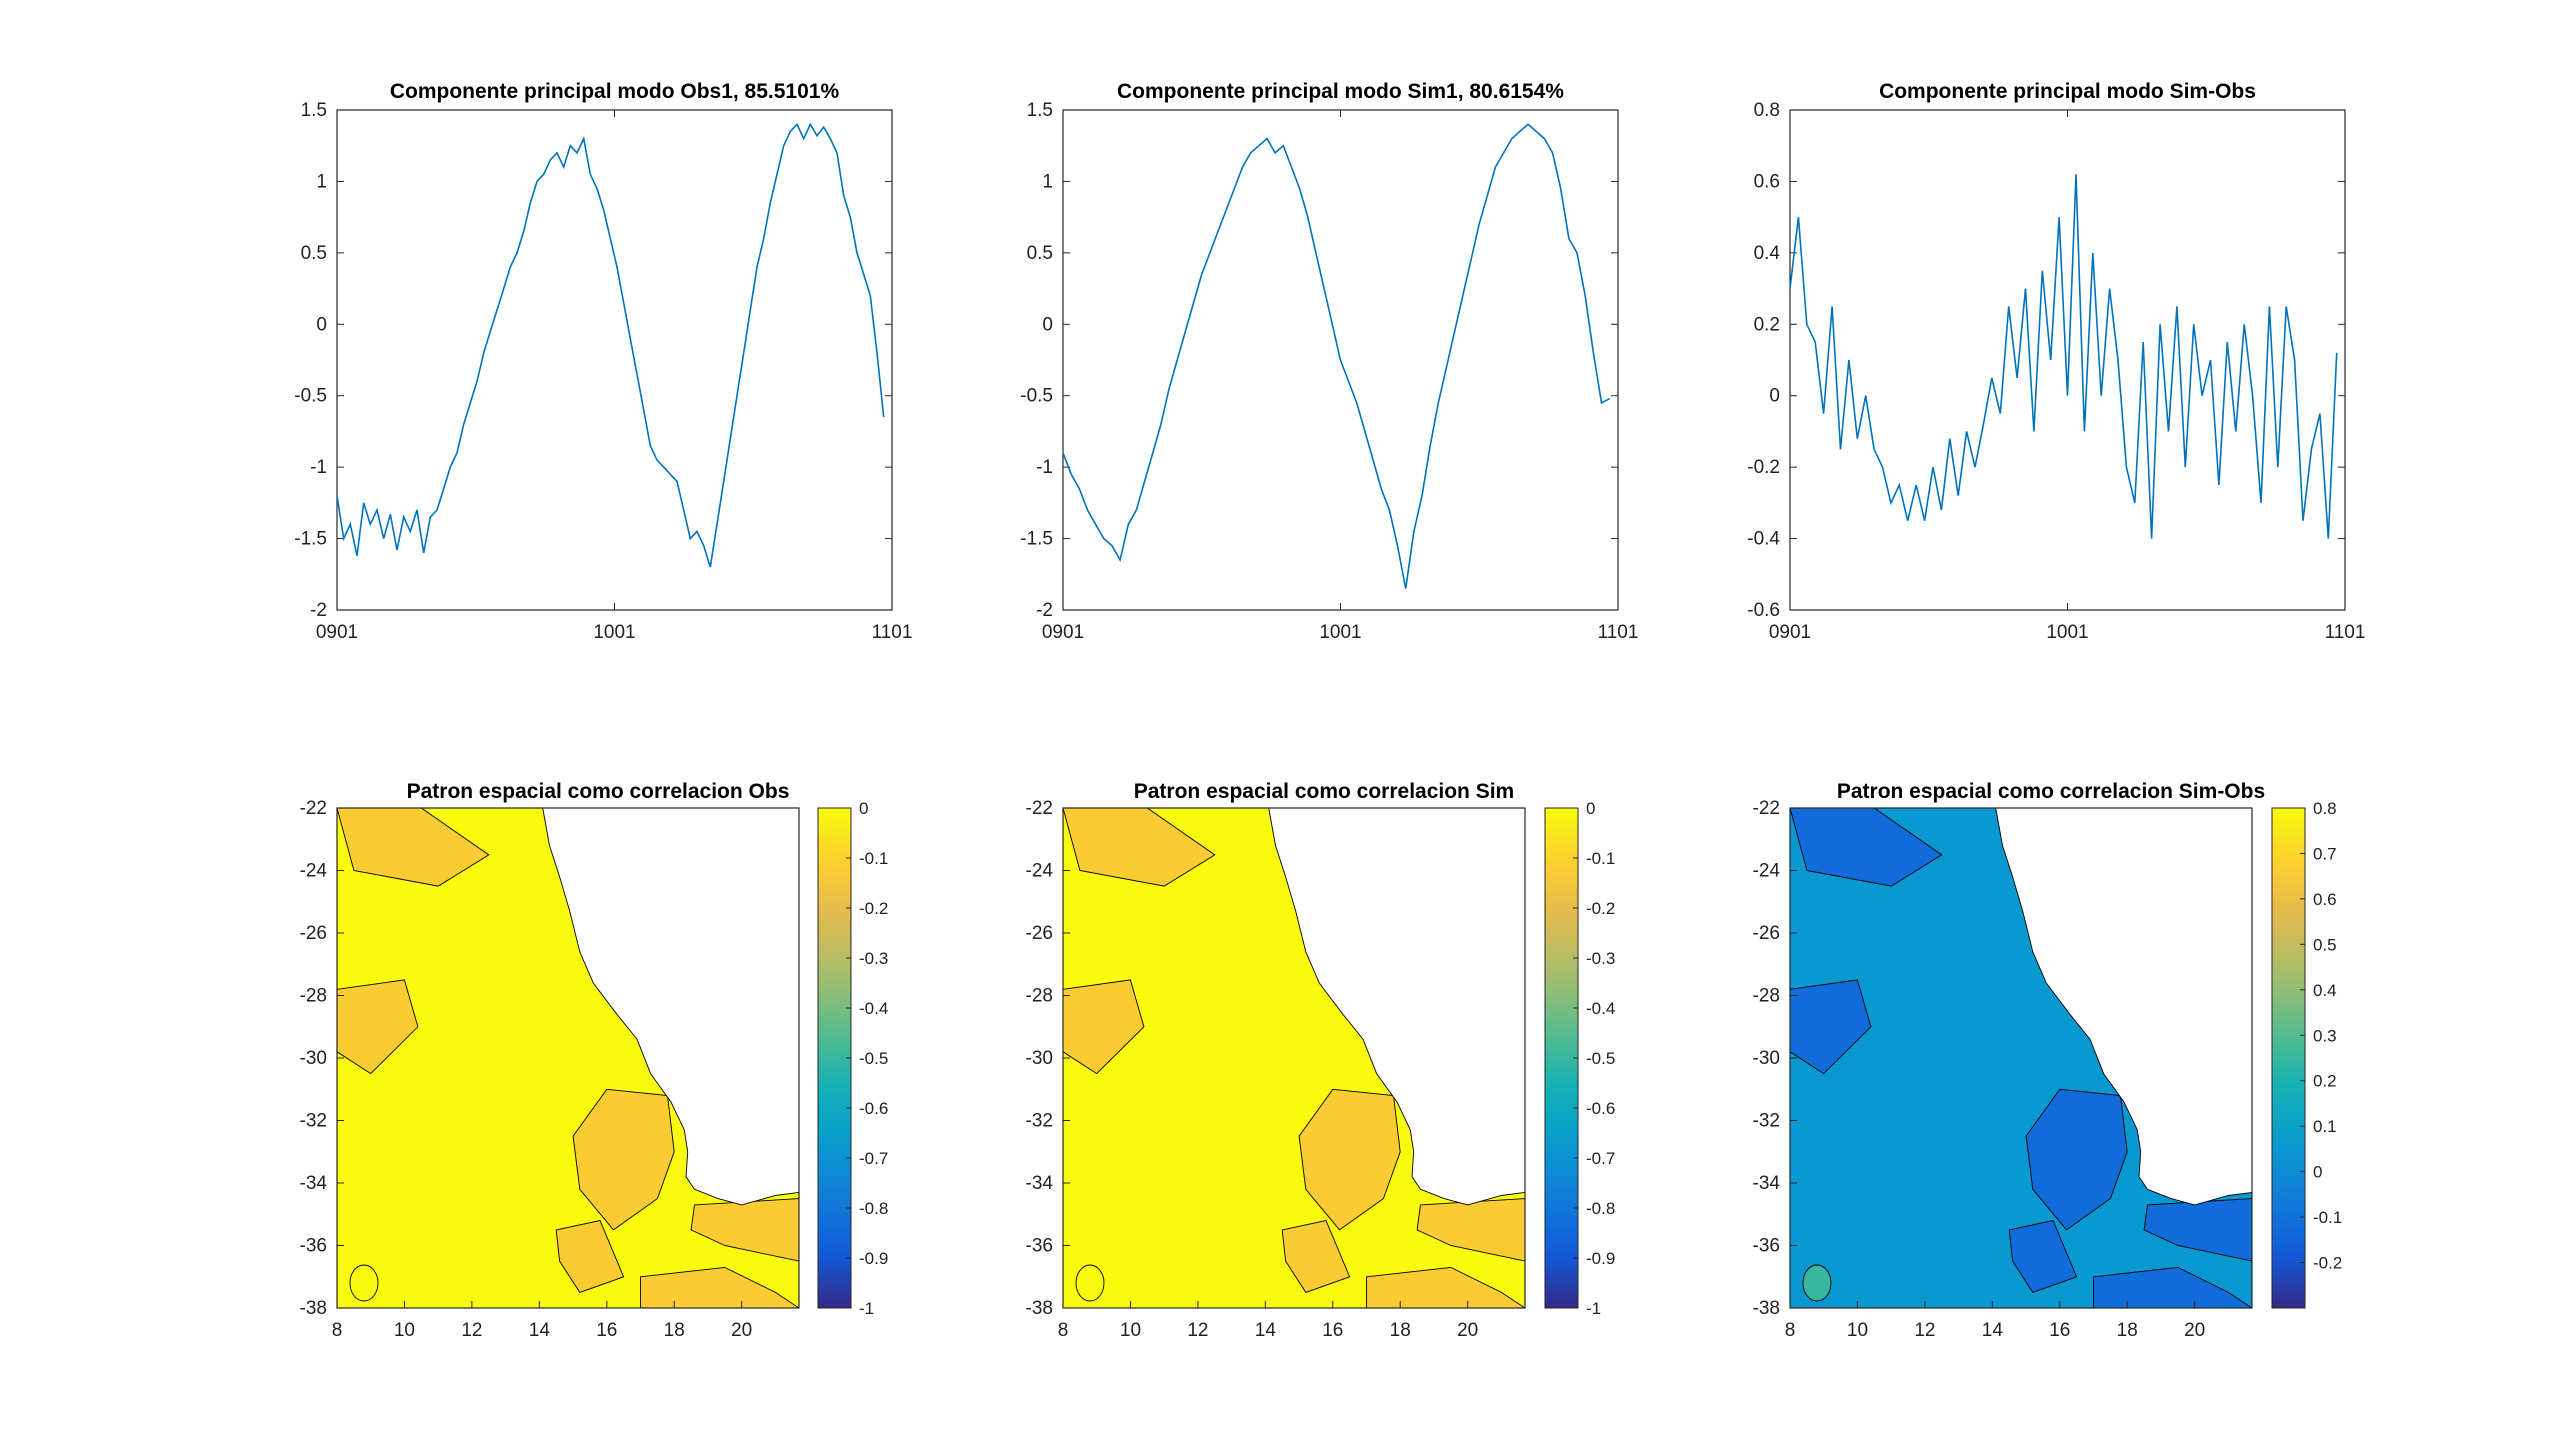 This screenshot has height=1454, width=2560. I want to click on y-tick-label: -0.2, so click(1763, 467).